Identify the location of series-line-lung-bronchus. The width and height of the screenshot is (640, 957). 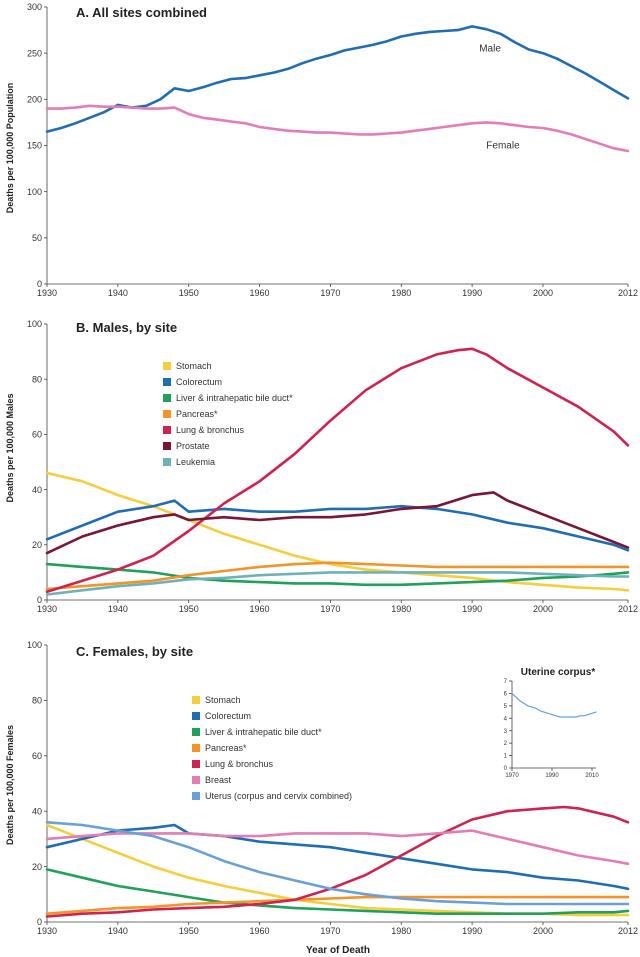
(337, 861).